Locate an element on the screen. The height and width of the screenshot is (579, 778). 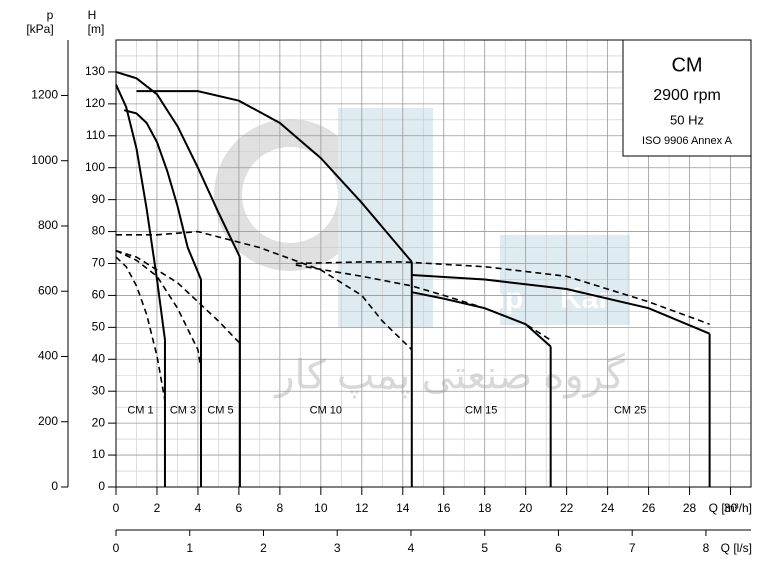
x2-tick-label: 8 is located at coordinates (706, 548).